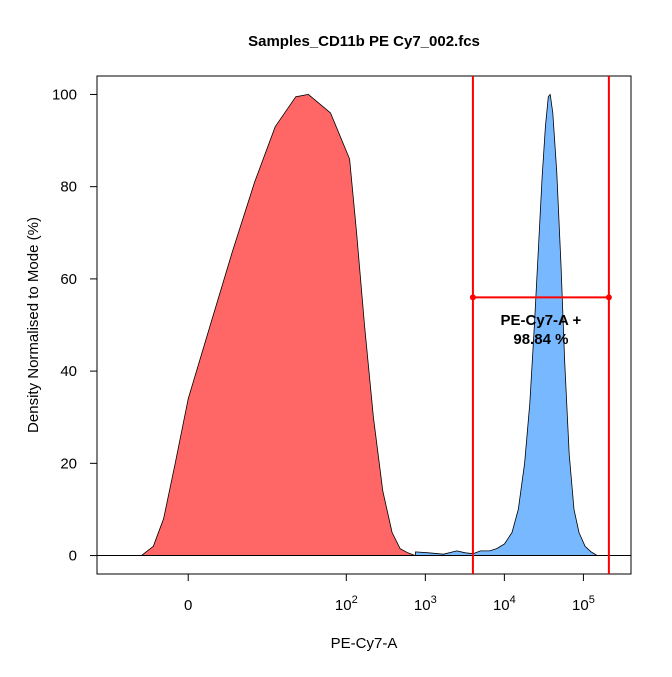 Image resolution: width=672 pixels, height=677 pixels. I want to click on y-tick-label: 100, so click(64, 94).